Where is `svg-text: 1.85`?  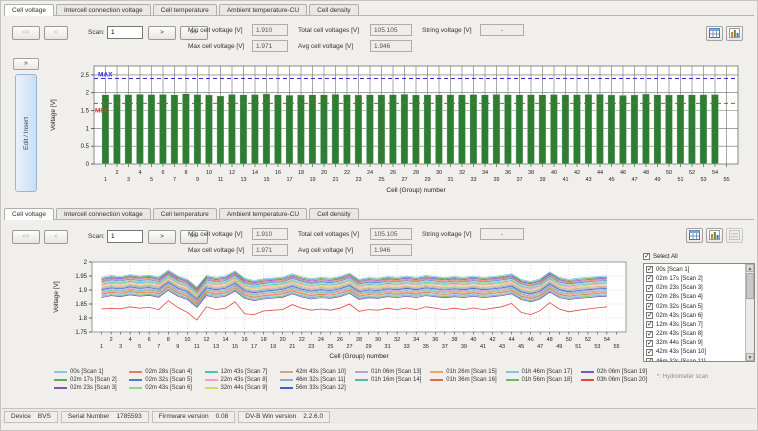 svg-text: 1.85 is located at coordinates (81, 305).